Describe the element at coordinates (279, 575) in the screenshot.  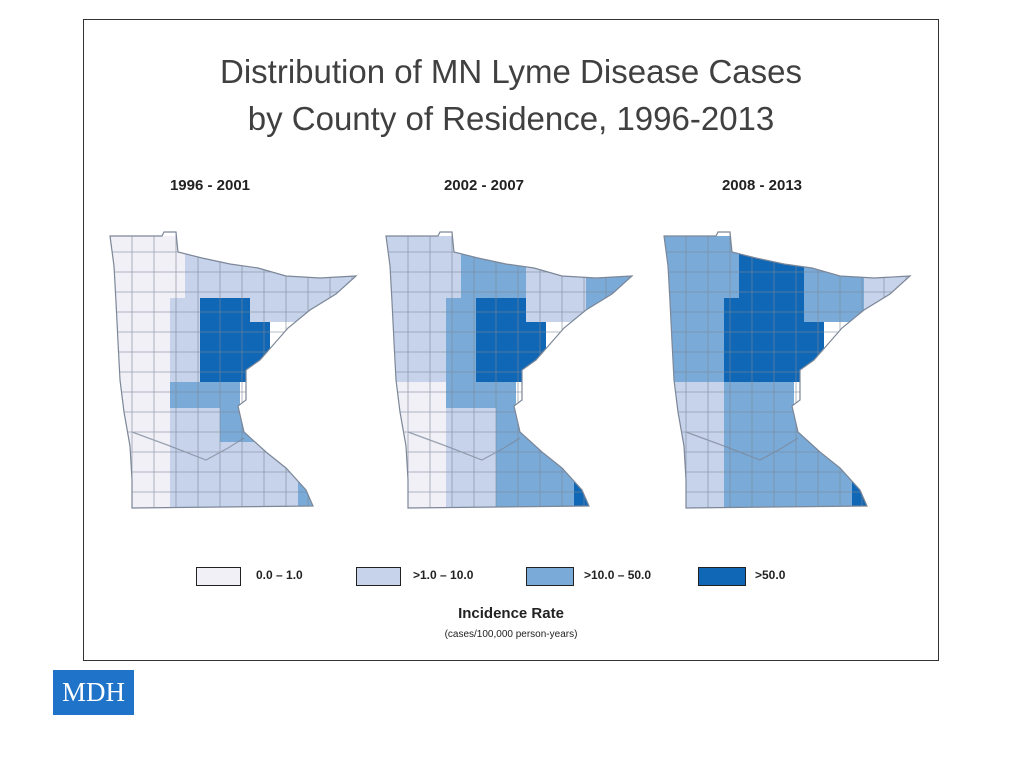
I see `legend-label-0-1: 0.0 – 1.0` at that location.